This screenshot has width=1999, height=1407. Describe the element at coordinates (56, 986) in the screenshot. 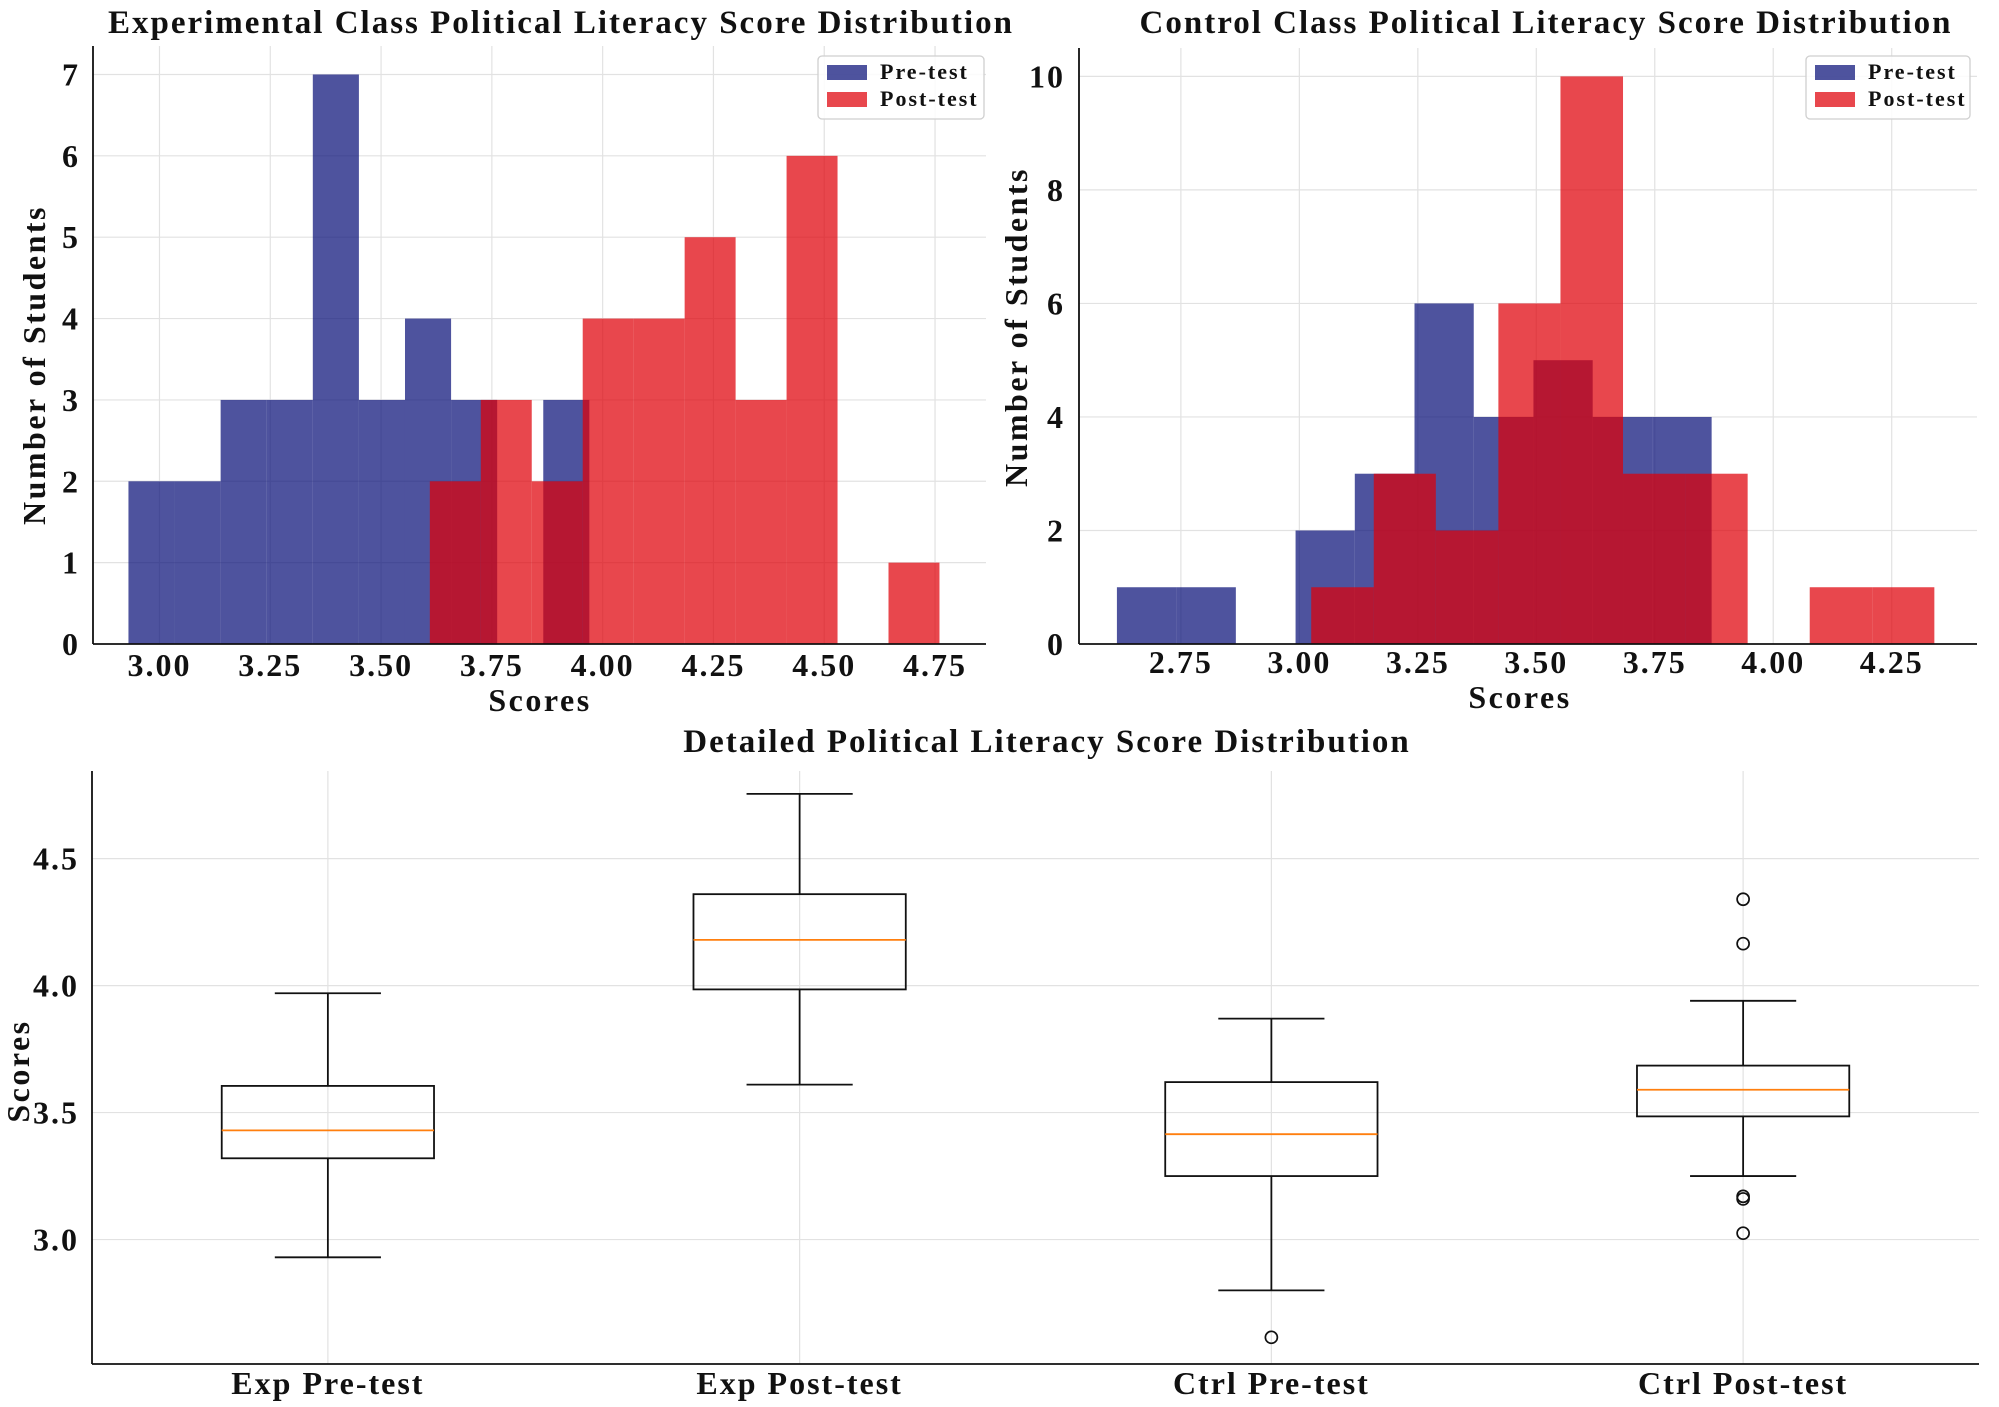

I see `y-tick-label: 4.0` at that location.